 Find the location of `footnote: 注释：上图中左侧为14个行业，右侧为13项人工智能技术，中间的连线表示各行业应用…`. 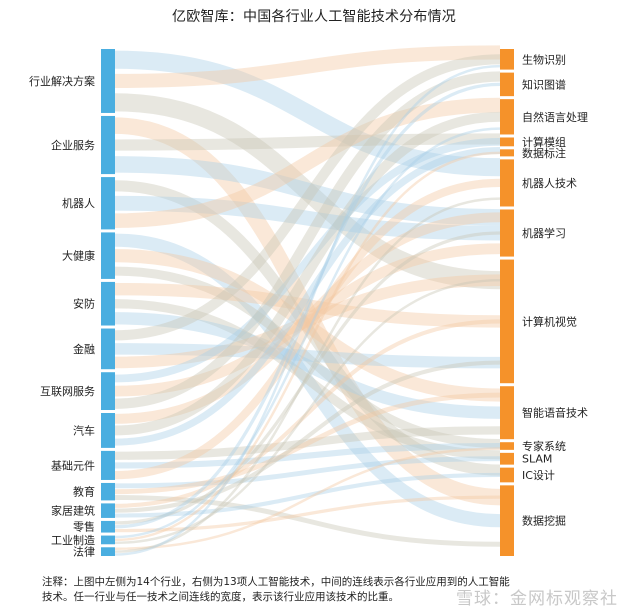

footnote: 注释：上图中左侧为14个行业，右侧为13项人工智能技术，中间的连线表示各行业应用… is located at coordinates (276, 589).